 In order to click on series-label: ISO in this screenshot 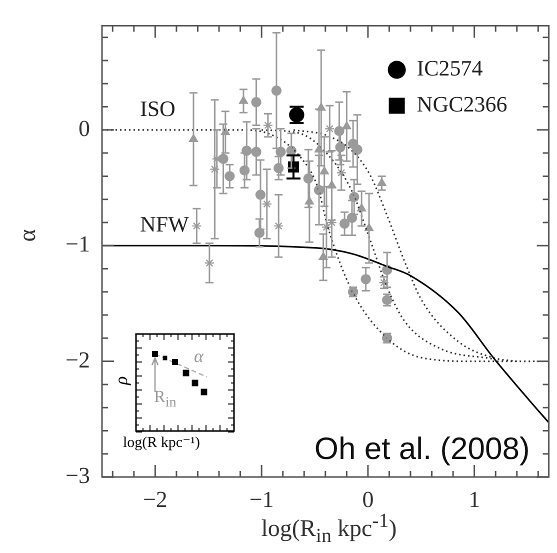, I will do `click(158, 108)`.